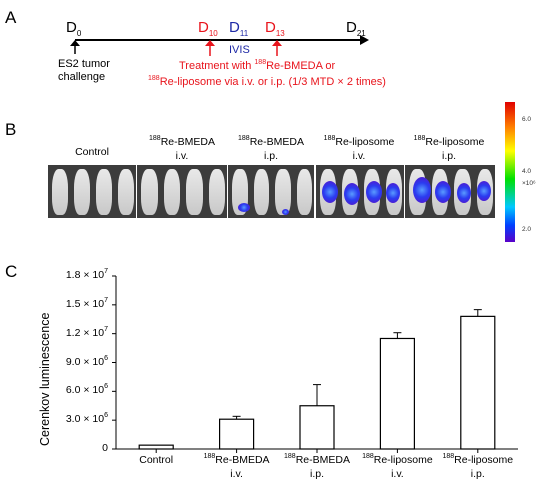  I want to click on y-tick-label: 3.0 × 10⁶, so click(86, 419).